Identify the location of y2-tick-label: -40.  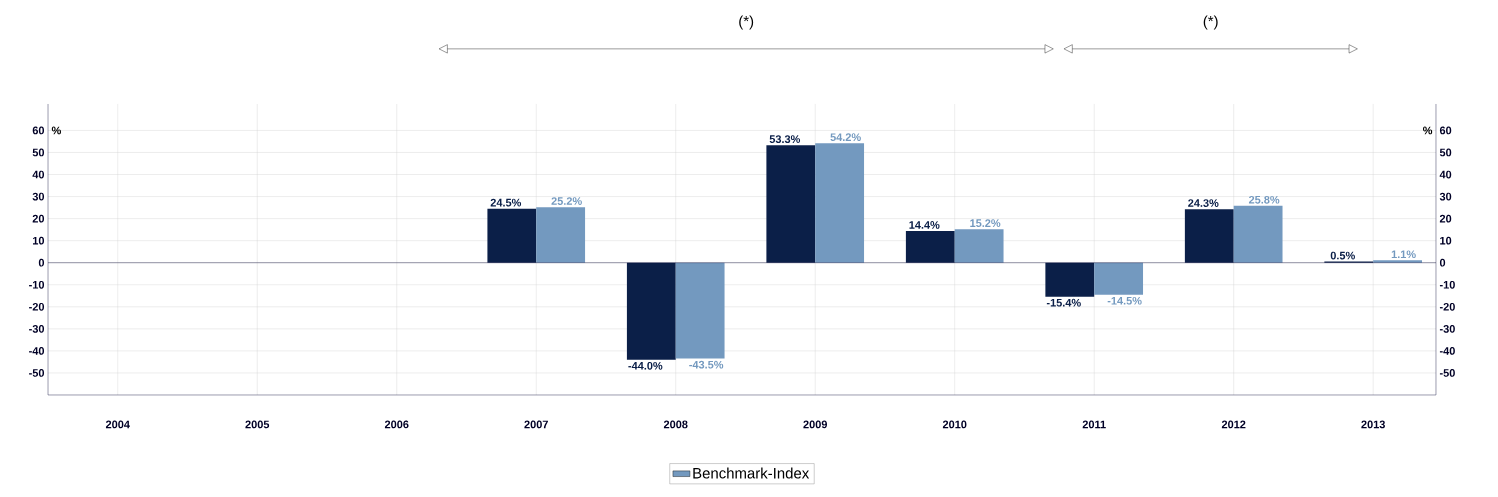
(1447, 351).